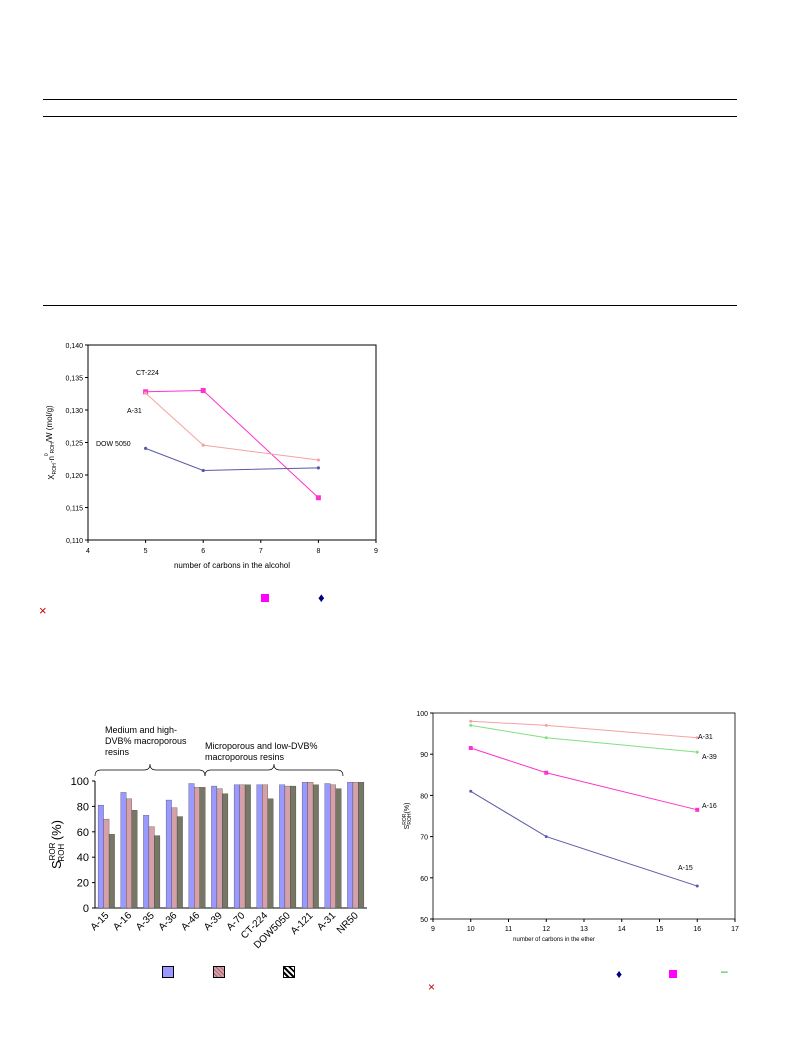 Image resolution: width=793 pixels, height=1057 pixels. I want to click on x-tick-label: 16, so click(697, 929).